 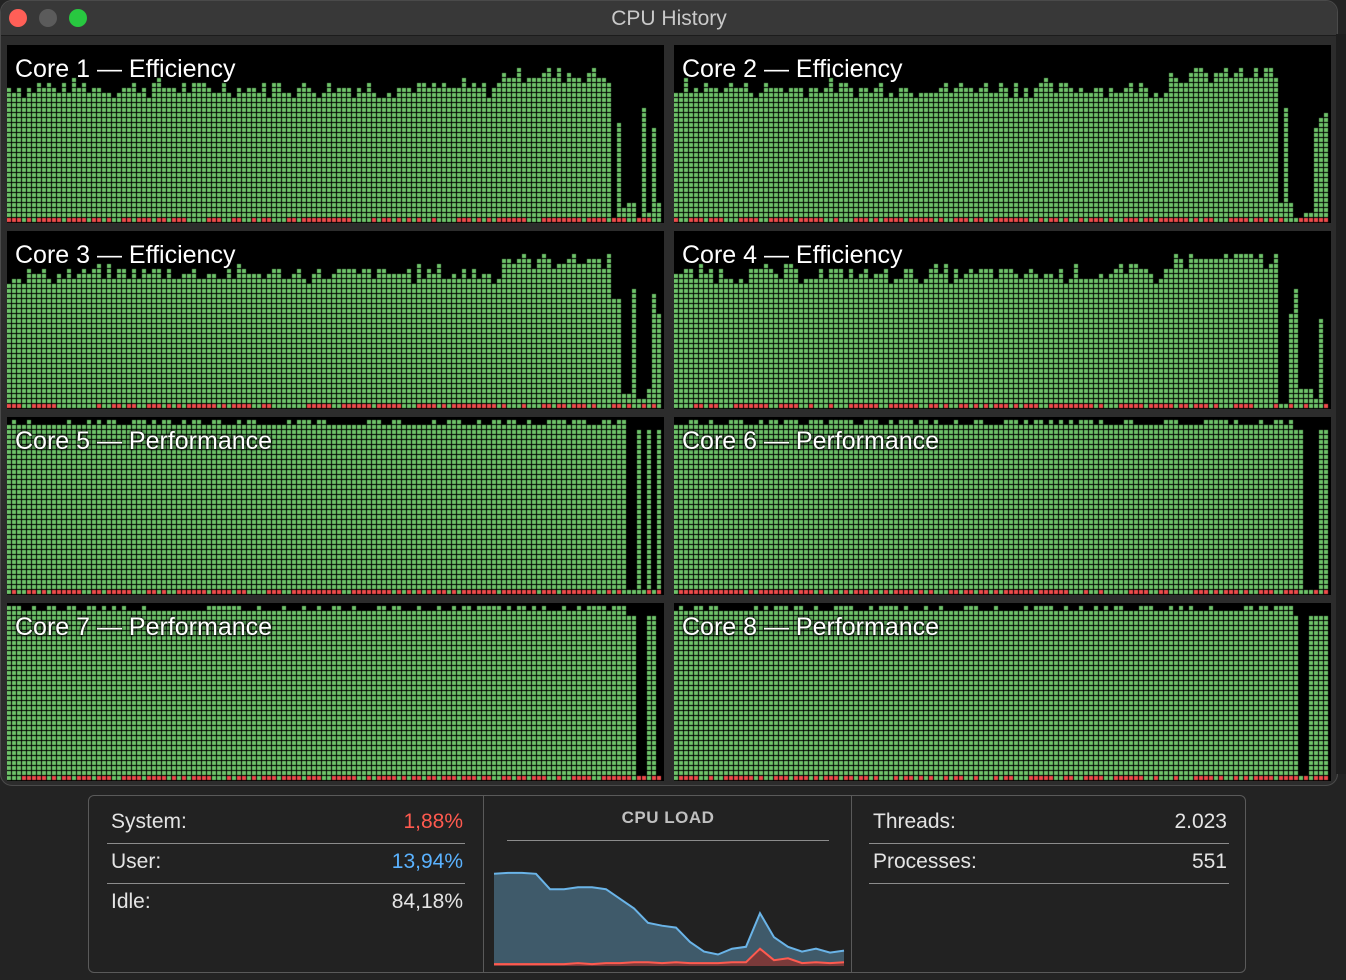 What do you see at coordinates (18, 18) in the screenshot?
I see `close-window-button` at bounding box center [18, 18].